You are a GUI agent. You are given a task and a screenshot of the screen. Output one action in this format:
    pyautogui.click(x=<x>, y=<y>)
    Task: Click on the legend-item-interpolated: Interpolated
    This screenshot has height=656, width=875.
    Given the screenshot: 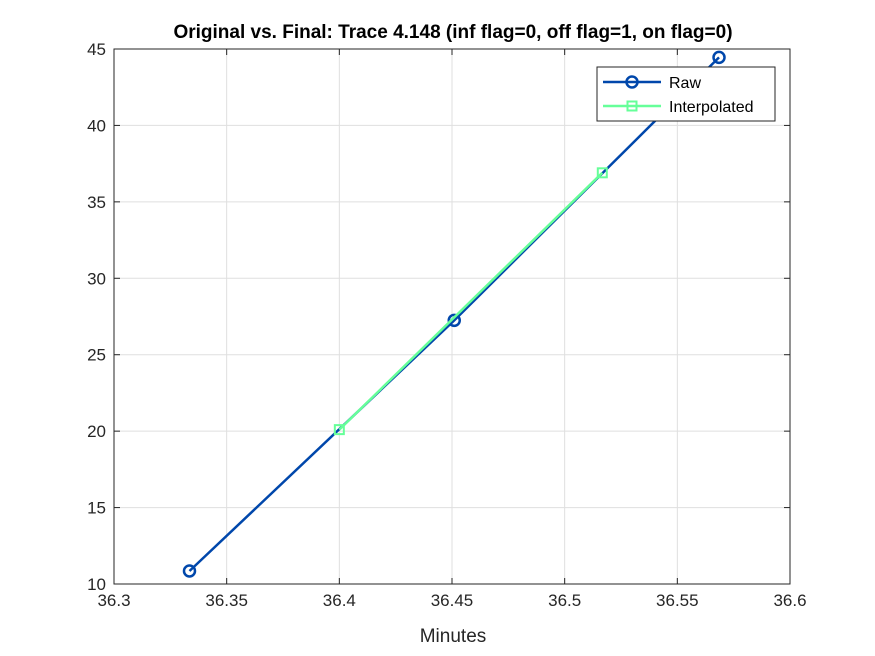 What is the action you would take?
    pyautogui.click(x=678, y=107)
    